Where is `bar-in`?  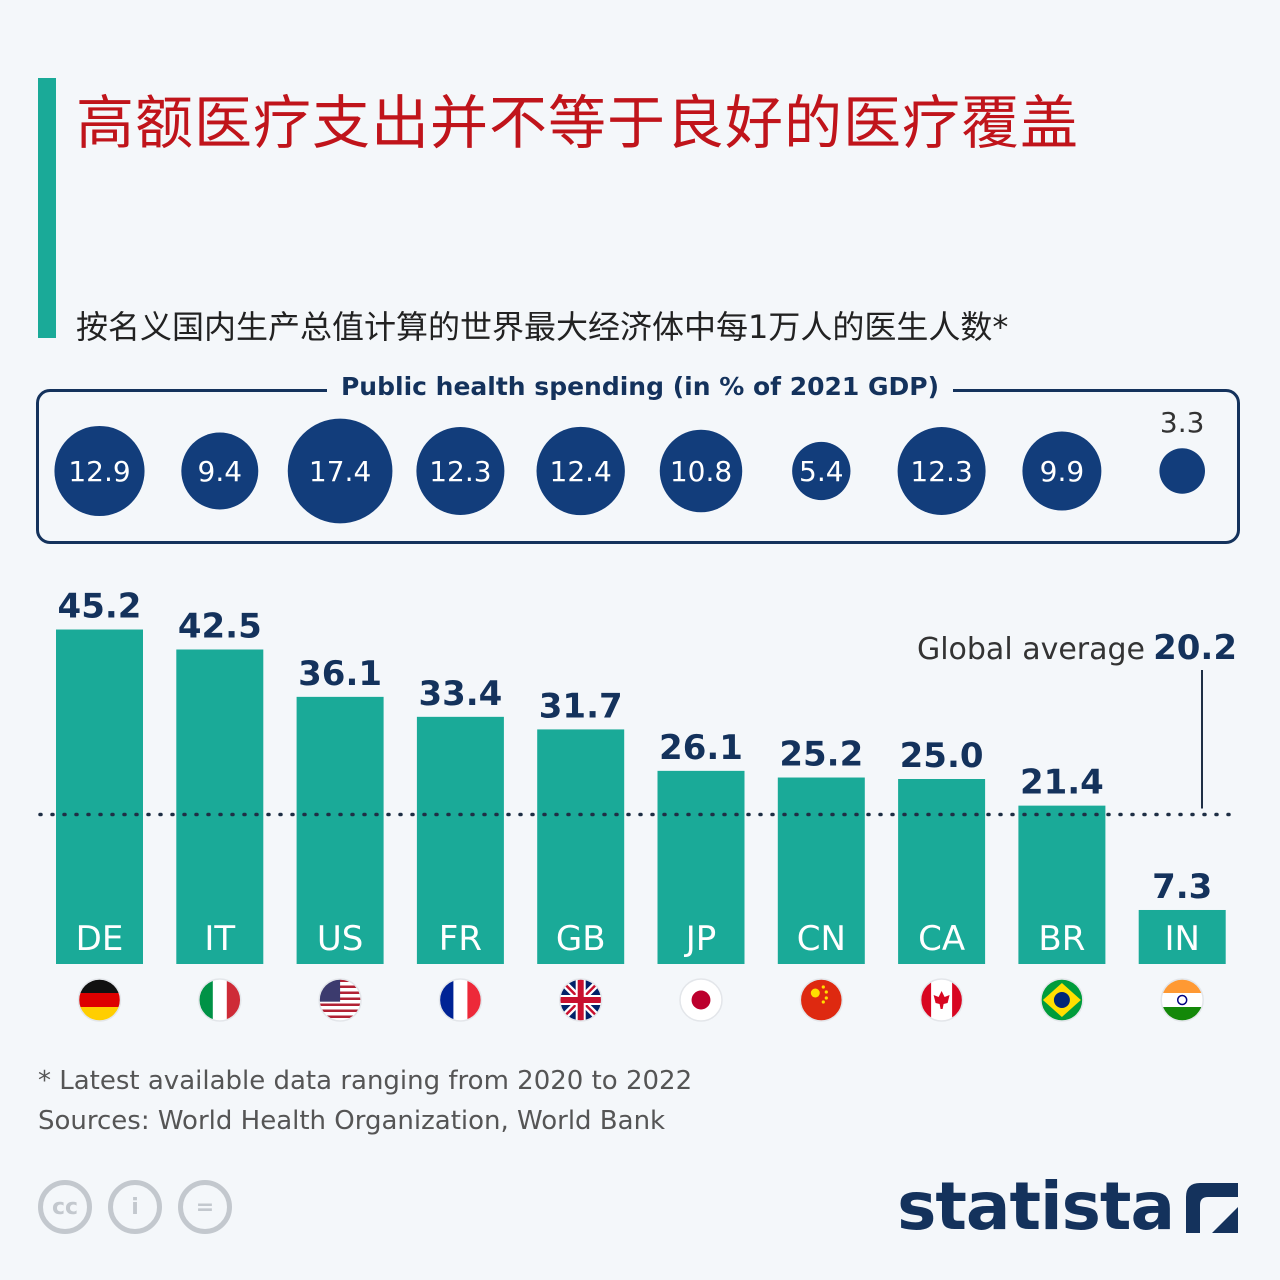 bar-in is located at coordinates (1182, 936).